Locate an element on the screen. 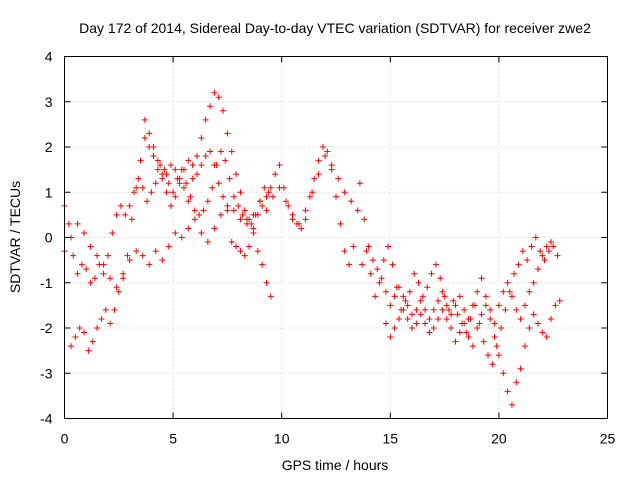 Image resolution: width=640 pixels, height=480 pixels. series-track-e is located at coordinates (460, 301).